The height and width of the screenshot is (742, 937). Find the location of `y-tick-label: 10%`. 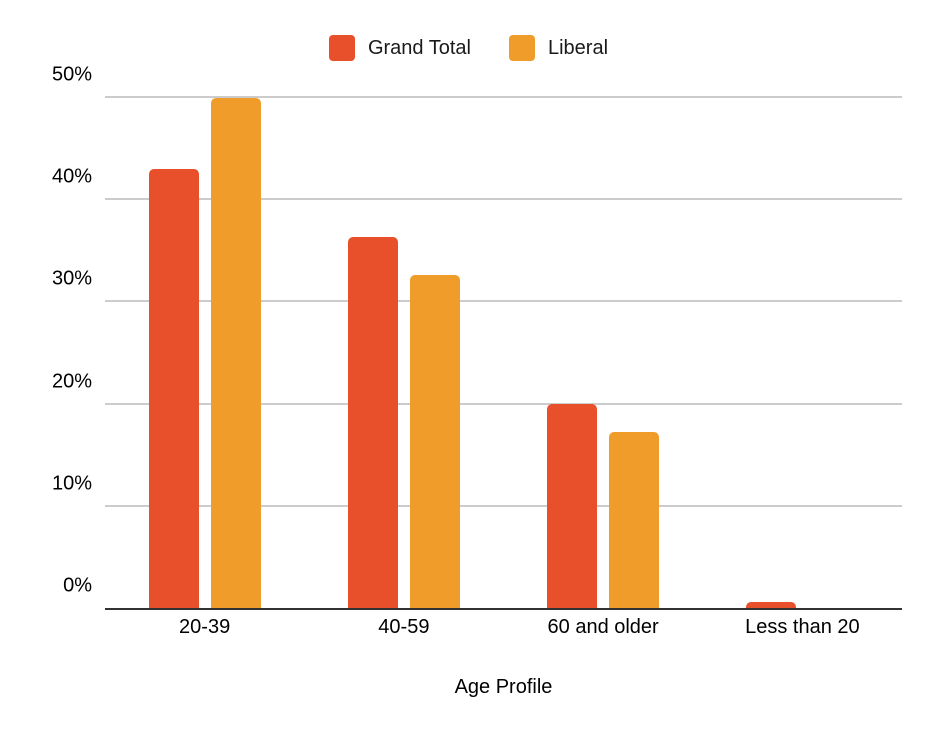

y-tick-label: 10% is located at coordinates (71, 483).